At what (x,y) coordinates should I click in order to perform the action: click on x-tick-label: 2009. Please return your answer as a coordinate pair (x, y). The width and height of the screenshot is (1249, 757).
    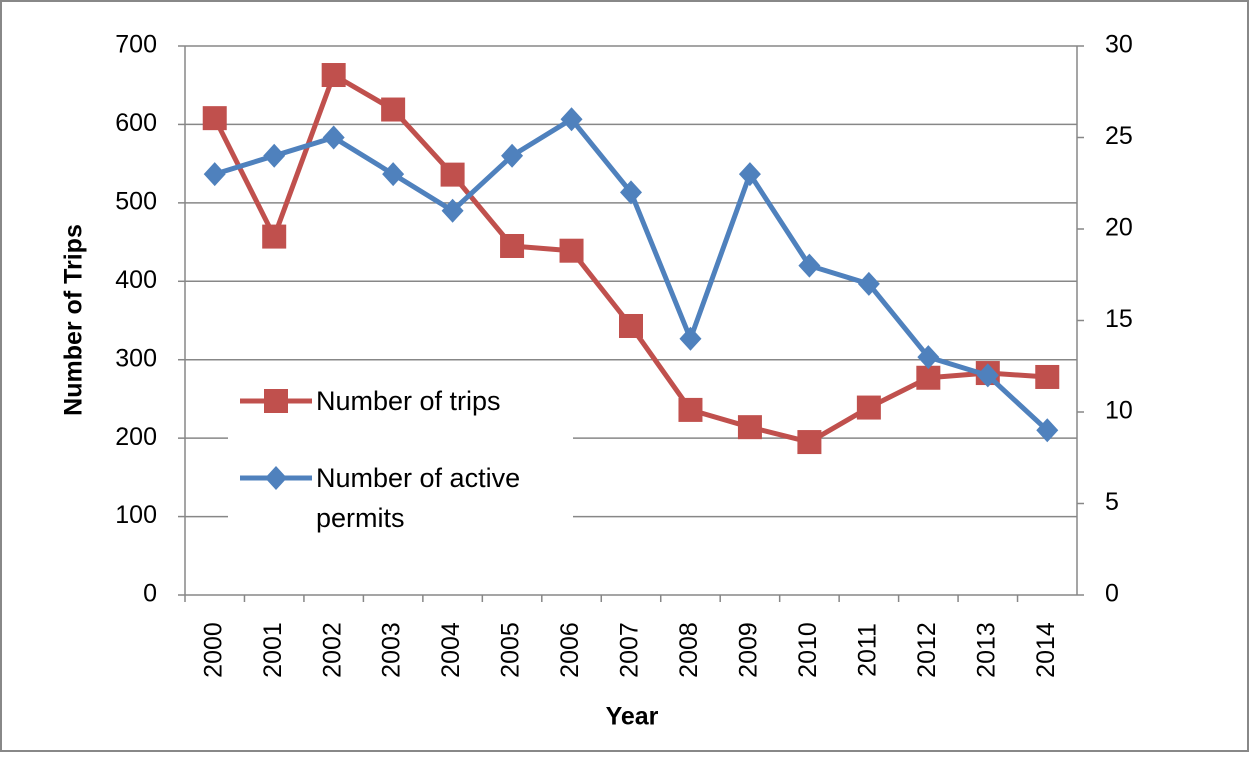
    Looking at the image, I should click on (749, 650).